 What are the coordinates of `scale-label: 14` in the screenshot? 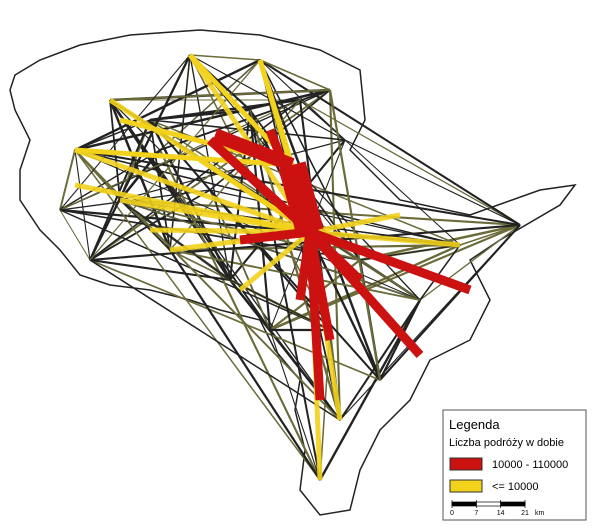 It's located at (501, 513).